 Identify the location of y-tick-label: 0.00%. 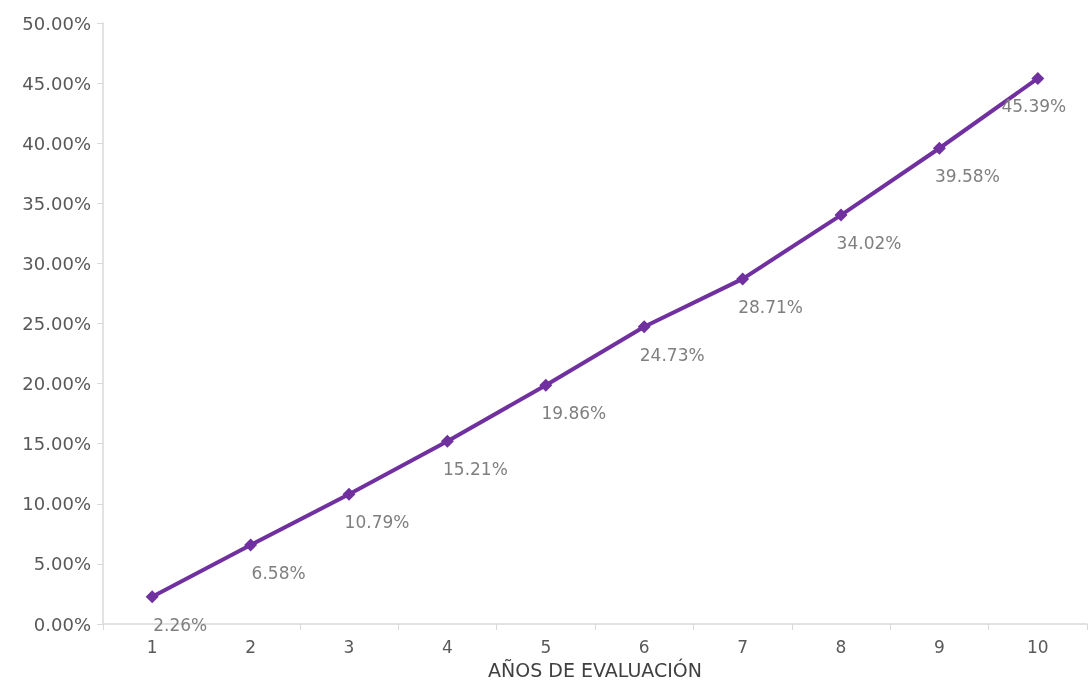
(62, 624).